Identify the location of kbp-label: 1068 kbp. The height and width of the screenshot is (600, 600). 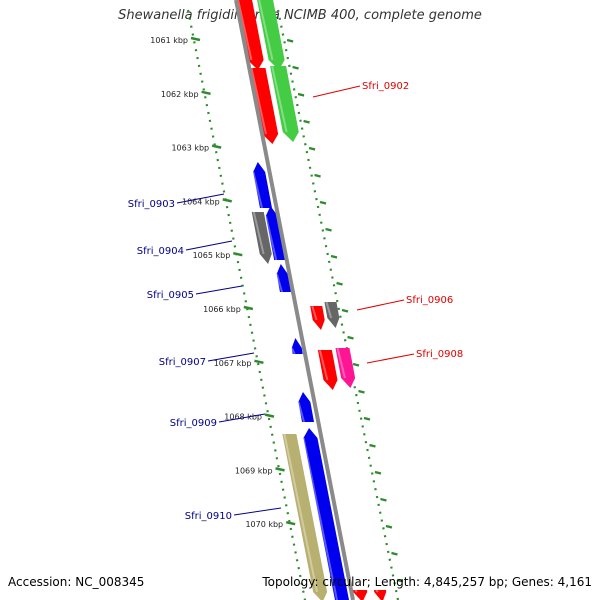
(243, 417).